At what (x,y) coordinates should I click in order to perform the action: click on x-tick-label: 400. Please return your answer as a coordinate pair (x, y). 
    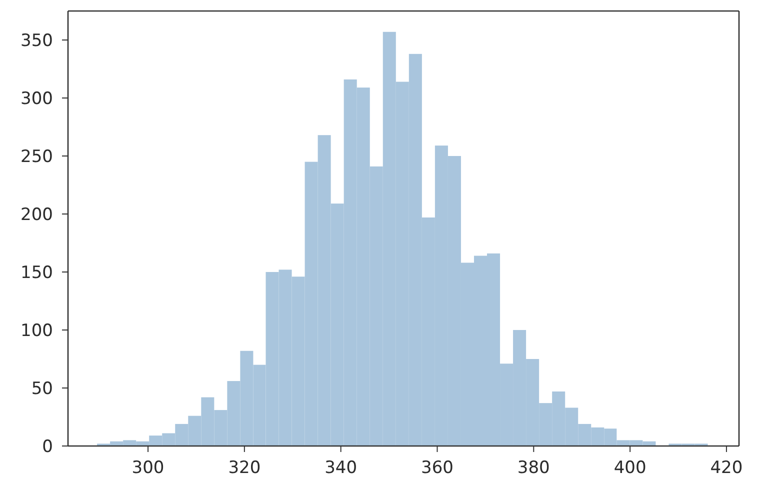
    Looking at the image, I should click on (630, 468).